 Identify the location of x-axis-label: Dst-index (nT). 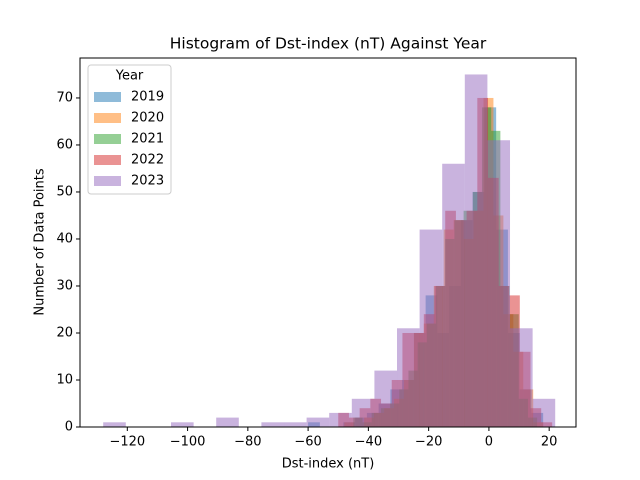
(328, 464).